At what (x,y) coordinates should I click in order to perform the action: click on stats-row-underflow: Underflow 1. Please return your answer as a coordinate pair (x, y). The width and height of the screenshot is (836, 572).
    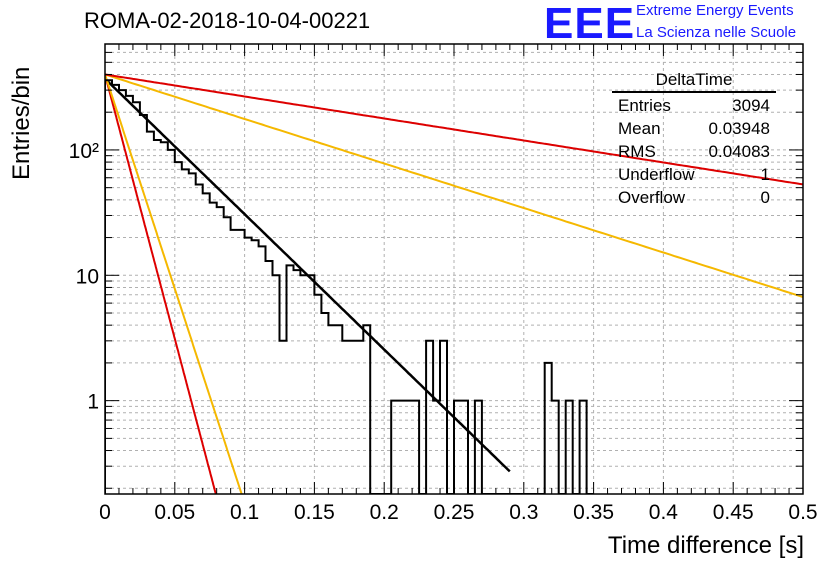
    Looking at the image, I should click on (694, 174).